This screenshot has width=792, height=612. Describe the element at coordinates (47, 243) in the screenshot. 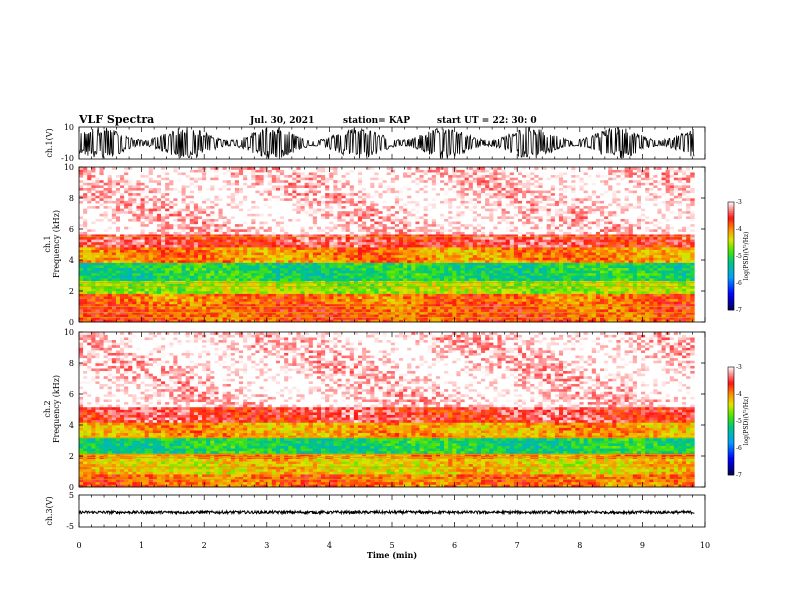

I see `ch1-spec-ylabel-channel: ch.1` at that location.